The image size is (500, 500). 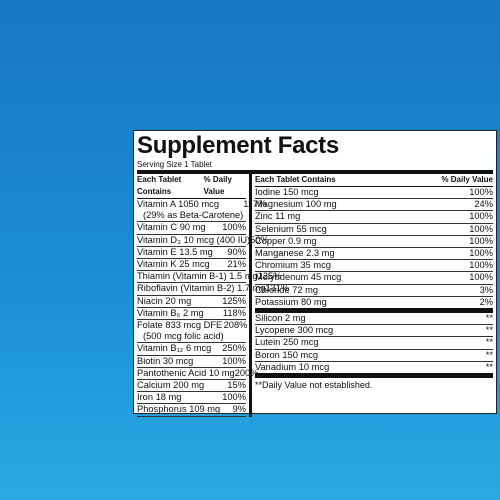 What do you see at coordinates (234, 348) in the screenshot?
I see `daily-value: 250%` at bounding box center [234, 348].